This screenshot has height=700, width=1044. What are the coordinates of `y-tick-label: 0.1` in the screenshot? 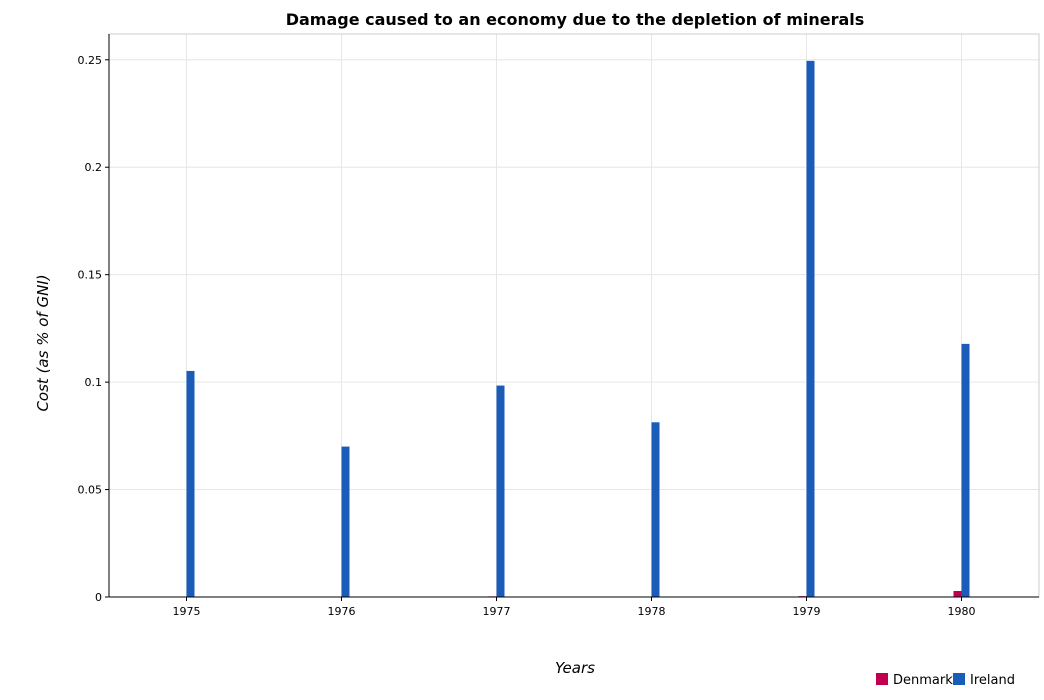 It's located at (94, 382).